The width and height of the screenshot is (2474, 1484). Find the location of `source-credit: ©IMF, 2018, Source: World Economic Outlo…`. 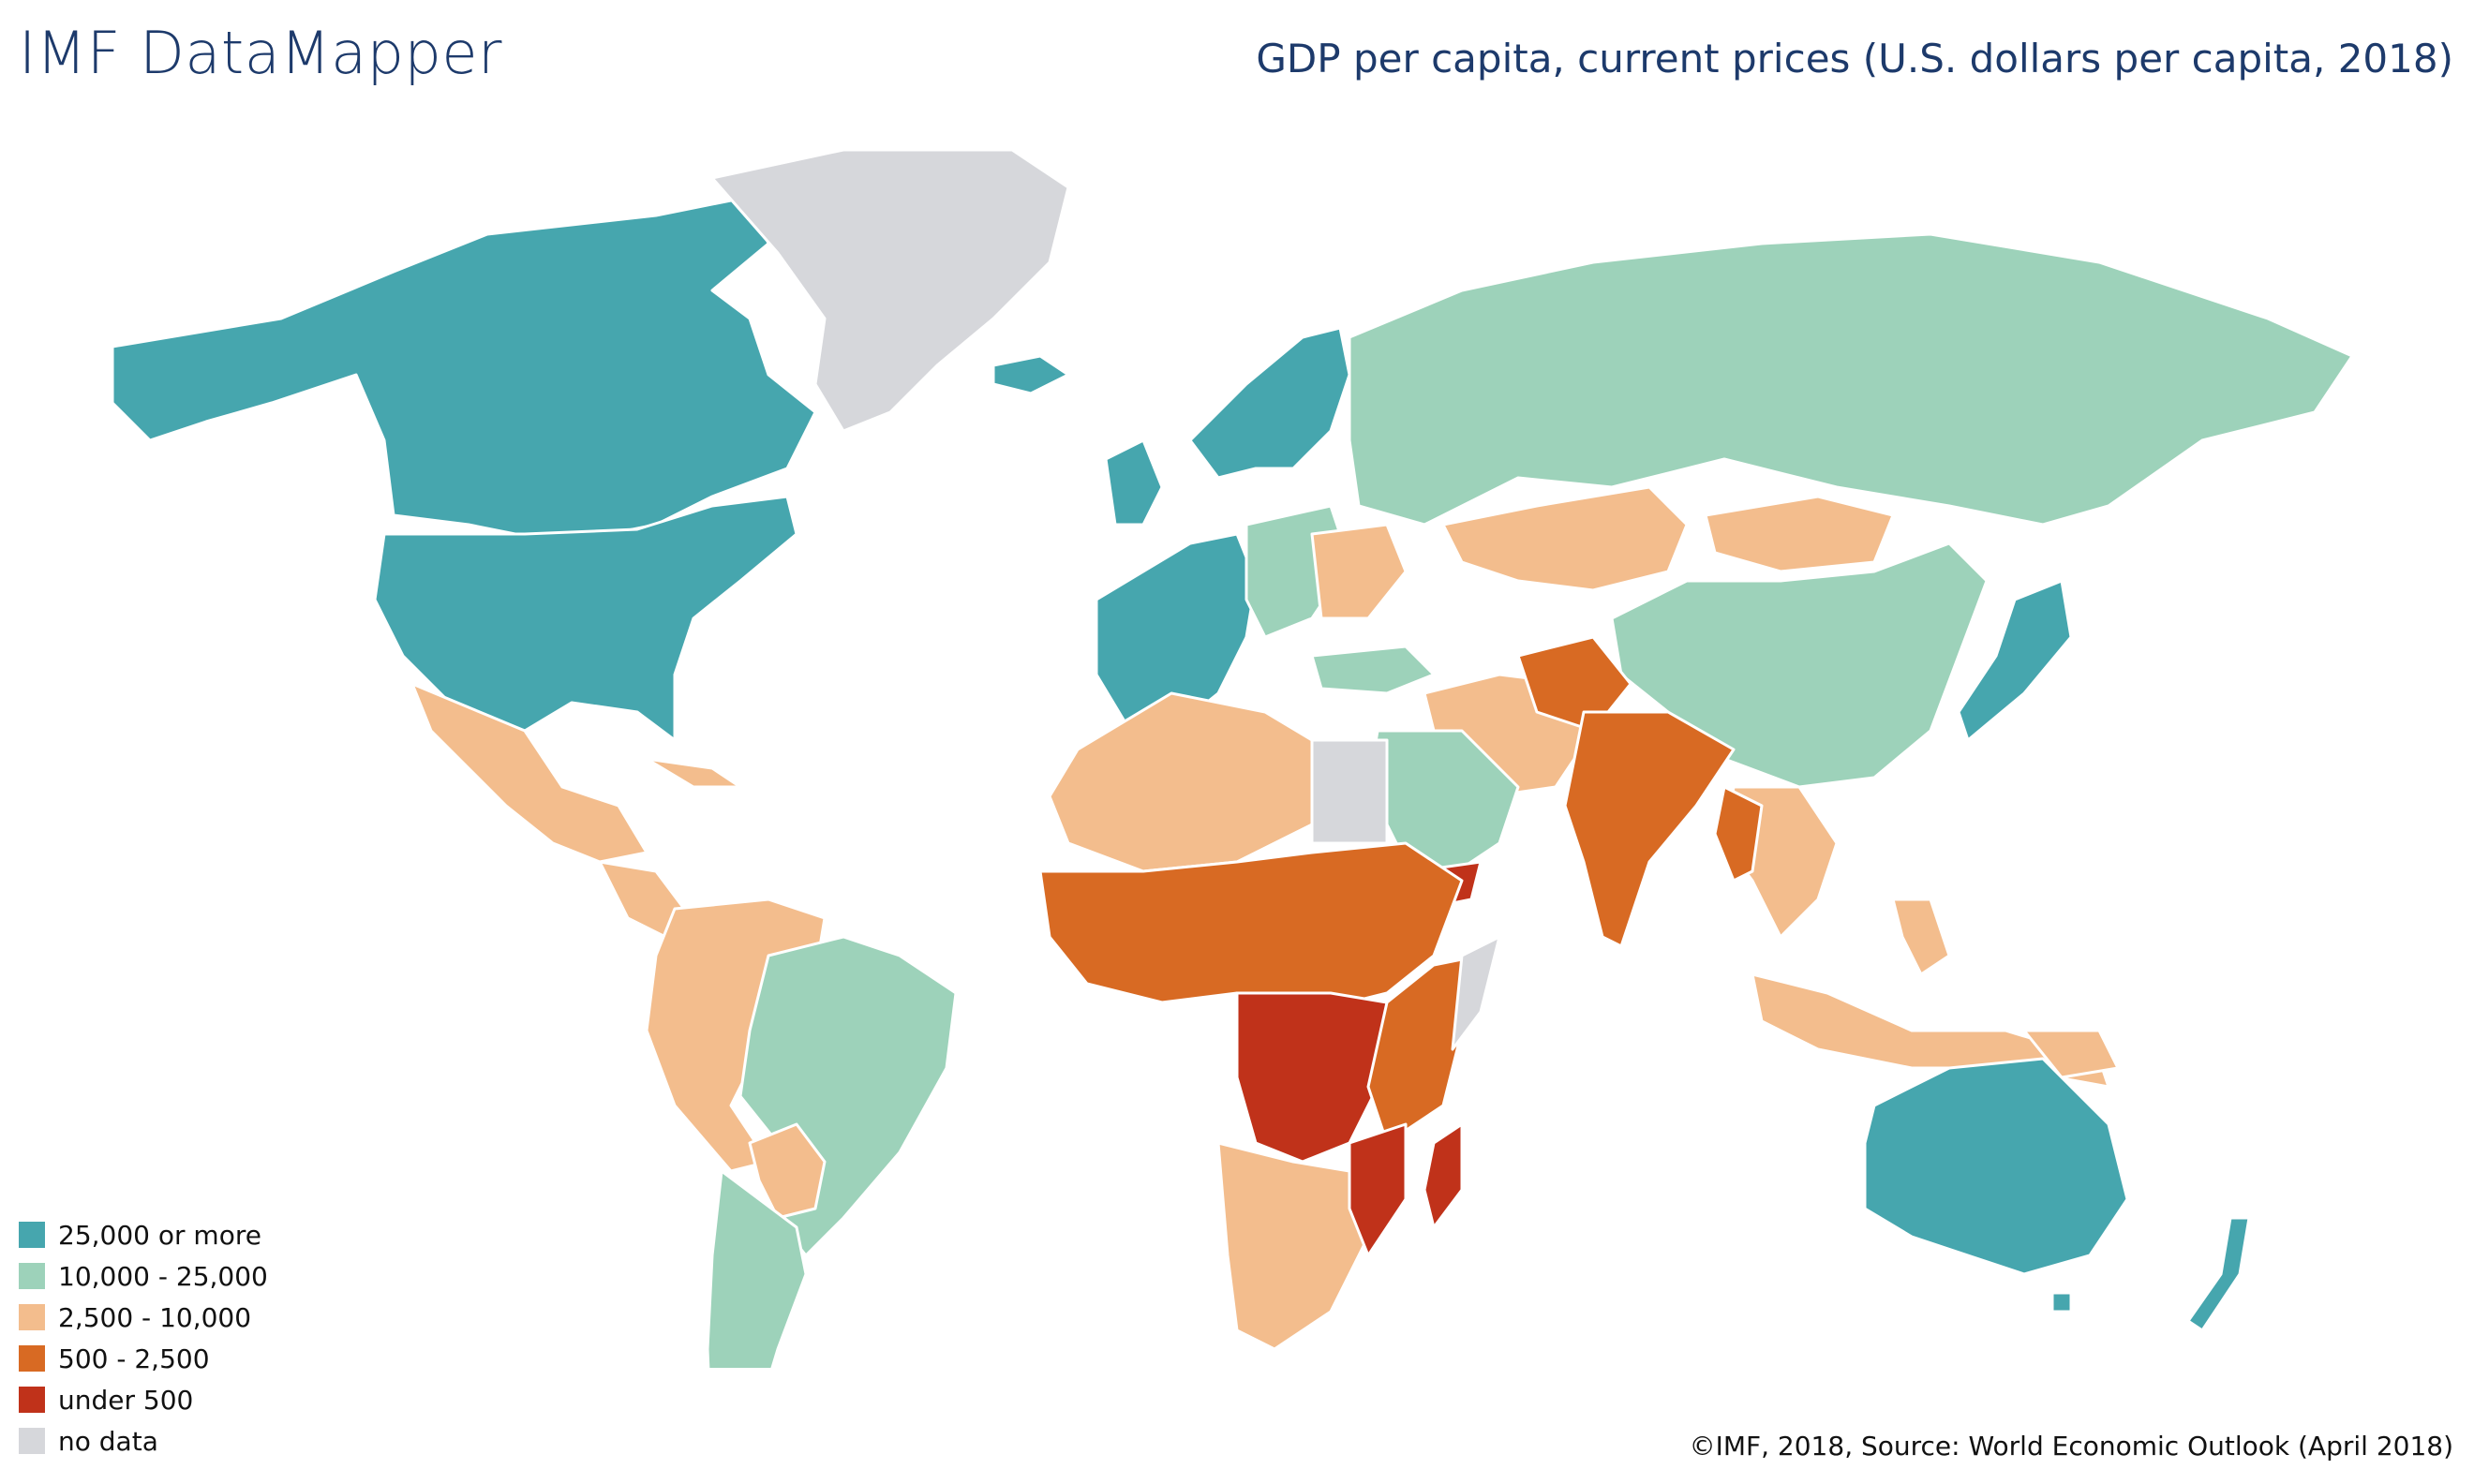

source-credit: ©IMF, 2018, Source: World Economic Outlo… is located at coordinates (2071, 1446).